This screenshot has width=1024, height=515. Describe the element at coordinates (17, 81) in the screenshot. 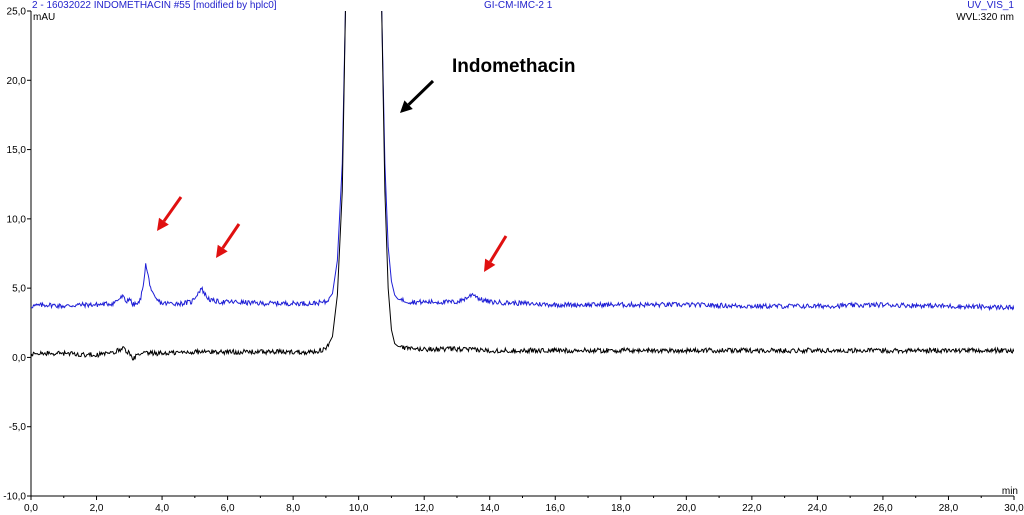

I see `y-tick-label: 20,0` at that location.